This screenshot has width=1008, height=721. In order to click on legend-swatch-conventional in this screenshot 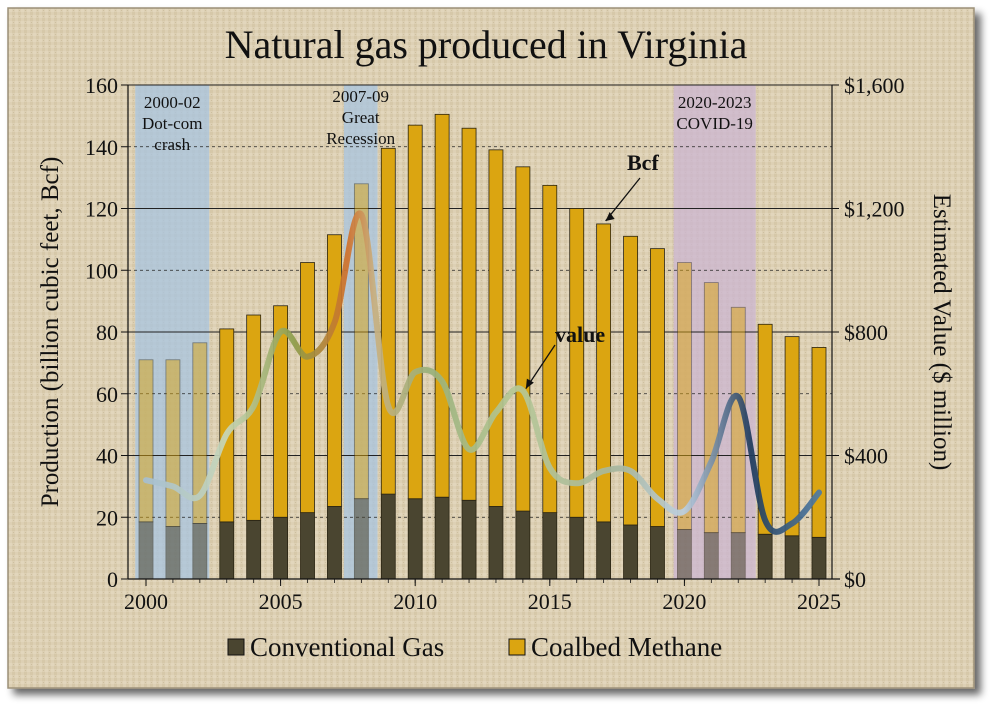, I will do `click(236, 647)`.